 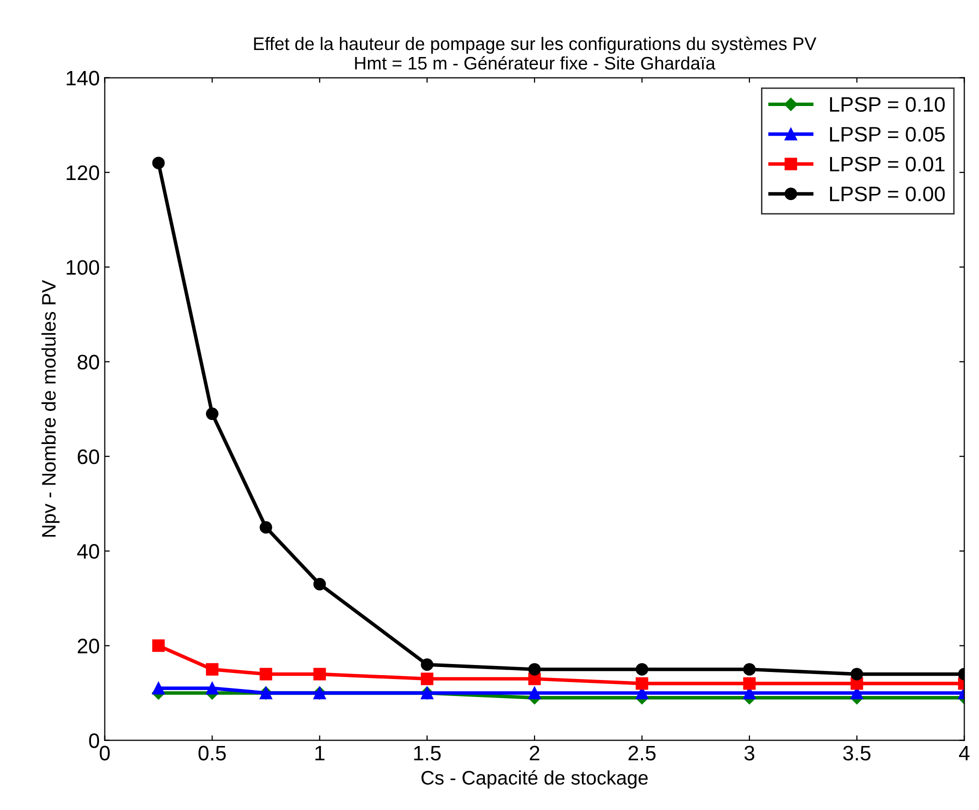 What do you see at coordinates (319, 753) in the screenshot?
I see `x-tick-label: 1` at bounding box center [319, 753].